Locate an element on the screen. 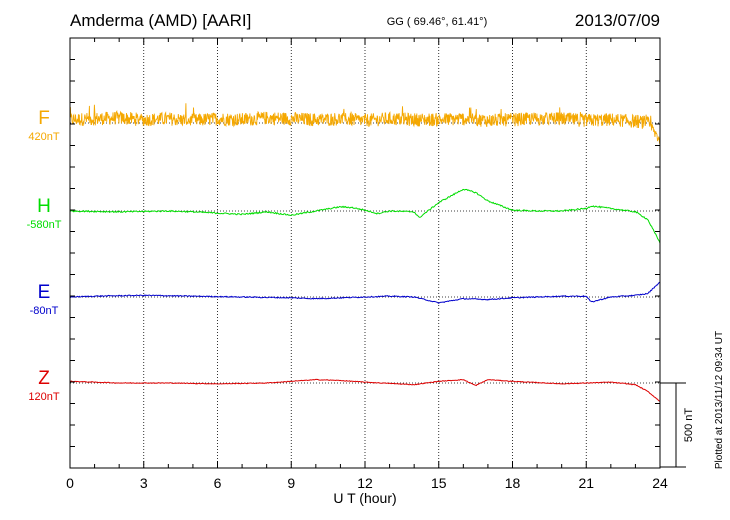 The width and height of the screenshot is (730, 520). x-axis-label: U T (hour) is located at coordinates (364, 498).